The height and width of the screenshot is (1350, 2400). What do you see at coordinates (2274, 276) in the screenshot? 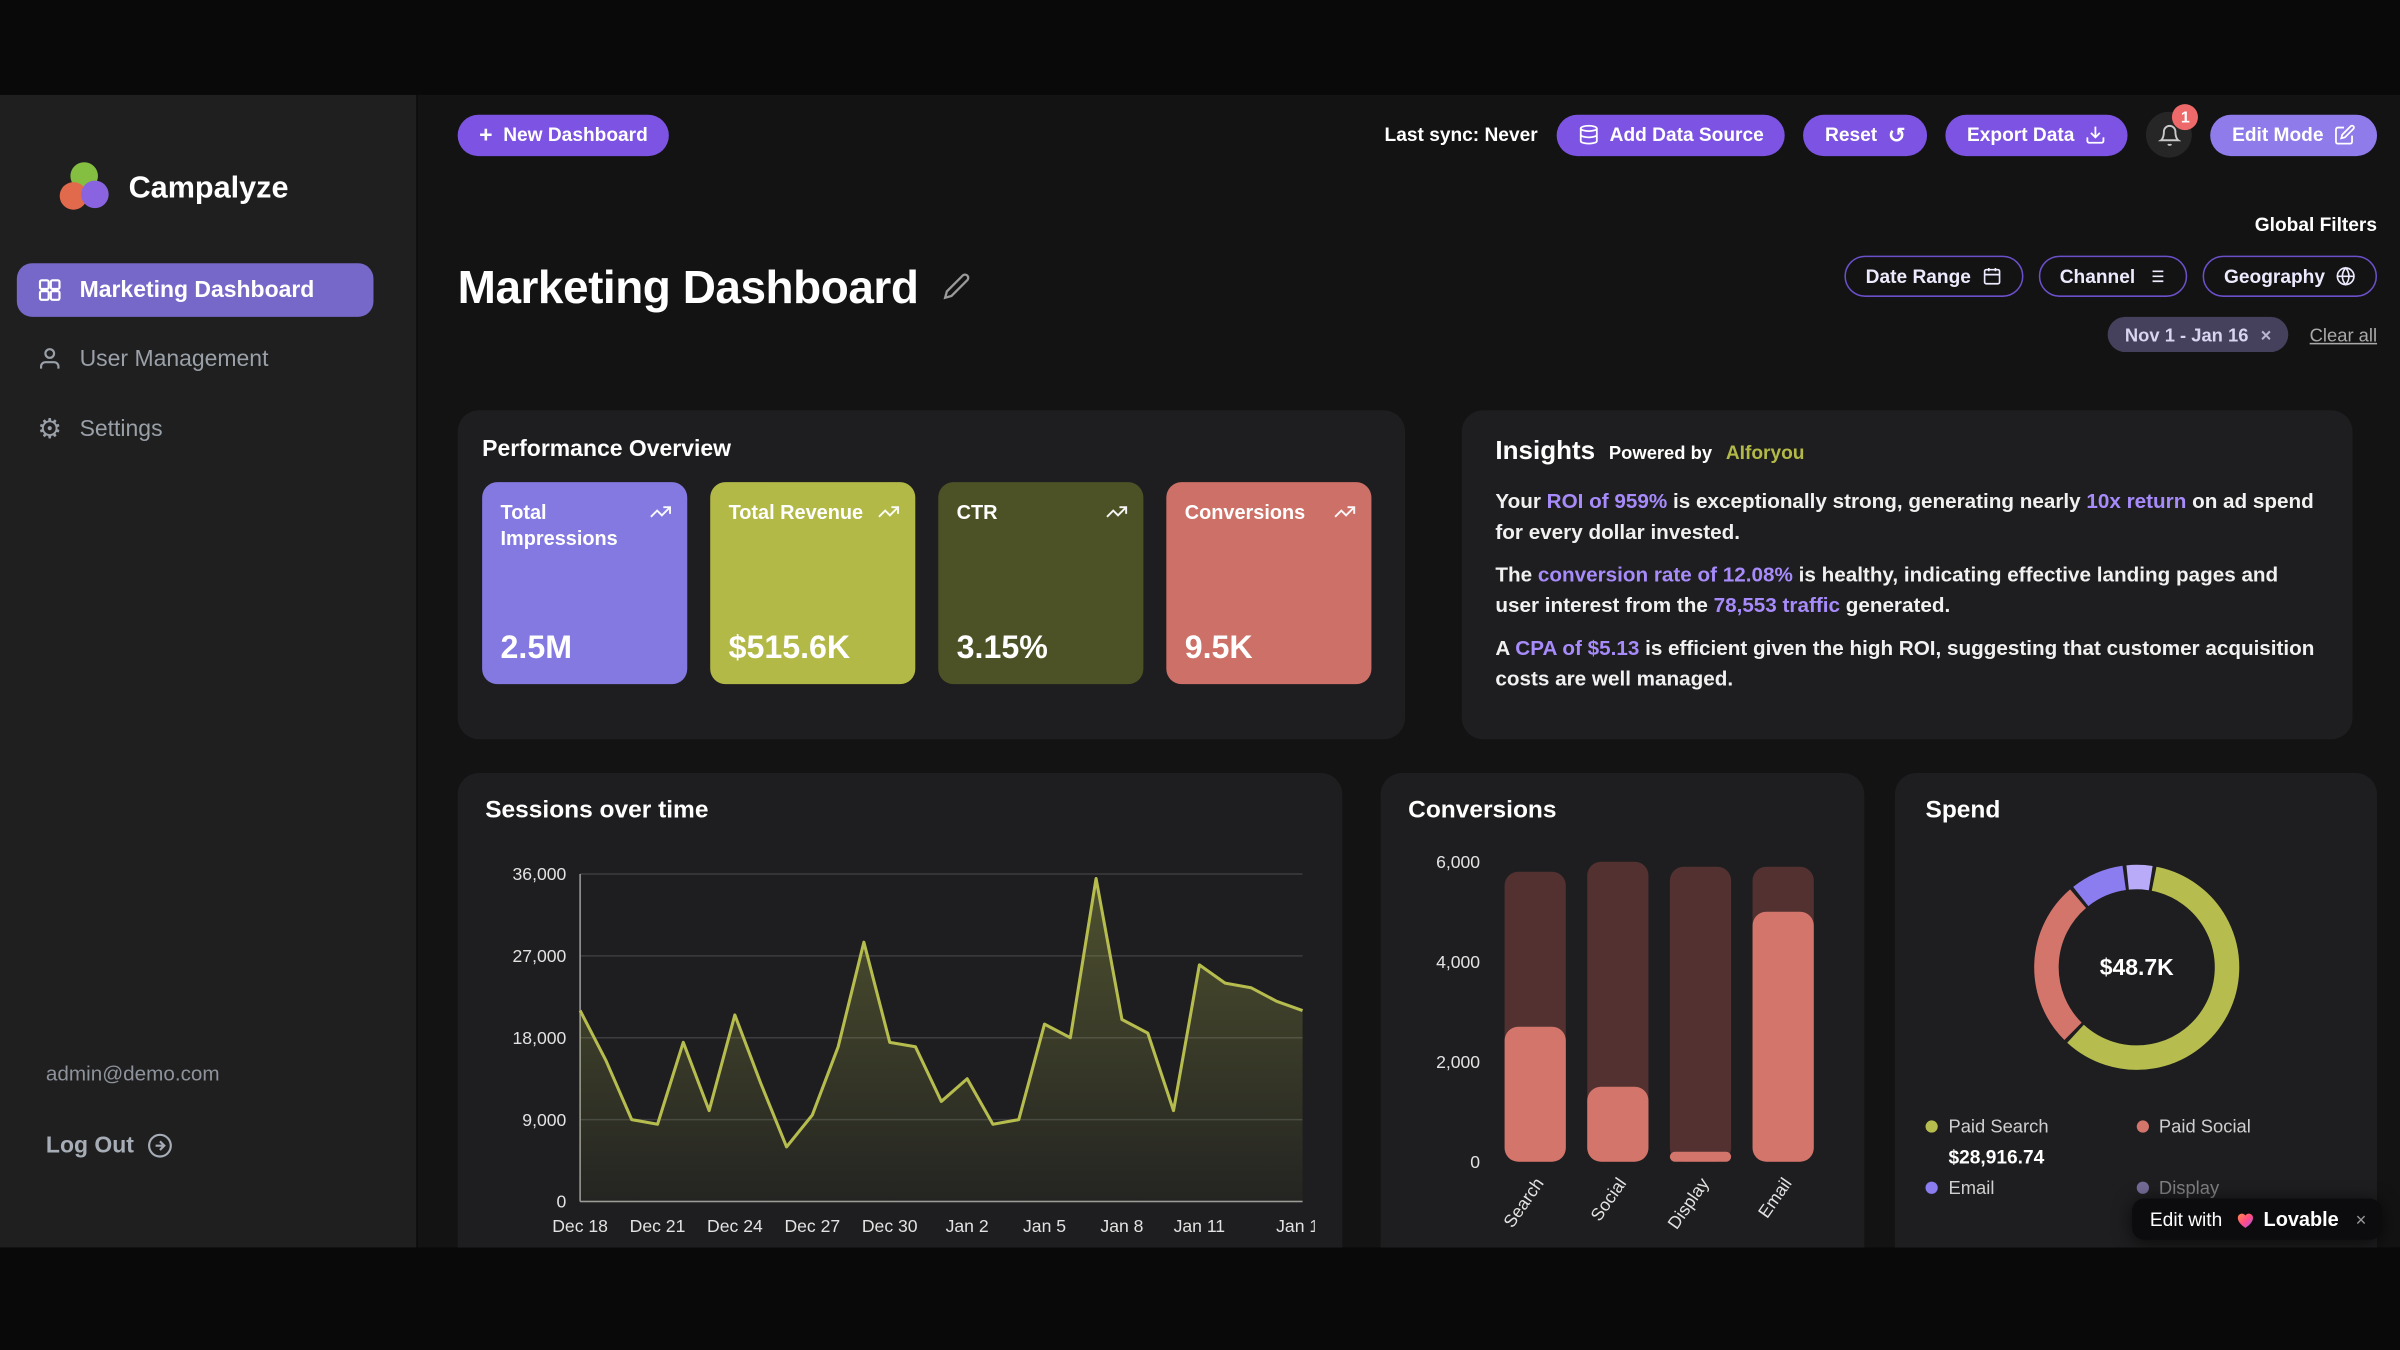
I see `geography-label: Geography` at bounding box center [2274, 276].